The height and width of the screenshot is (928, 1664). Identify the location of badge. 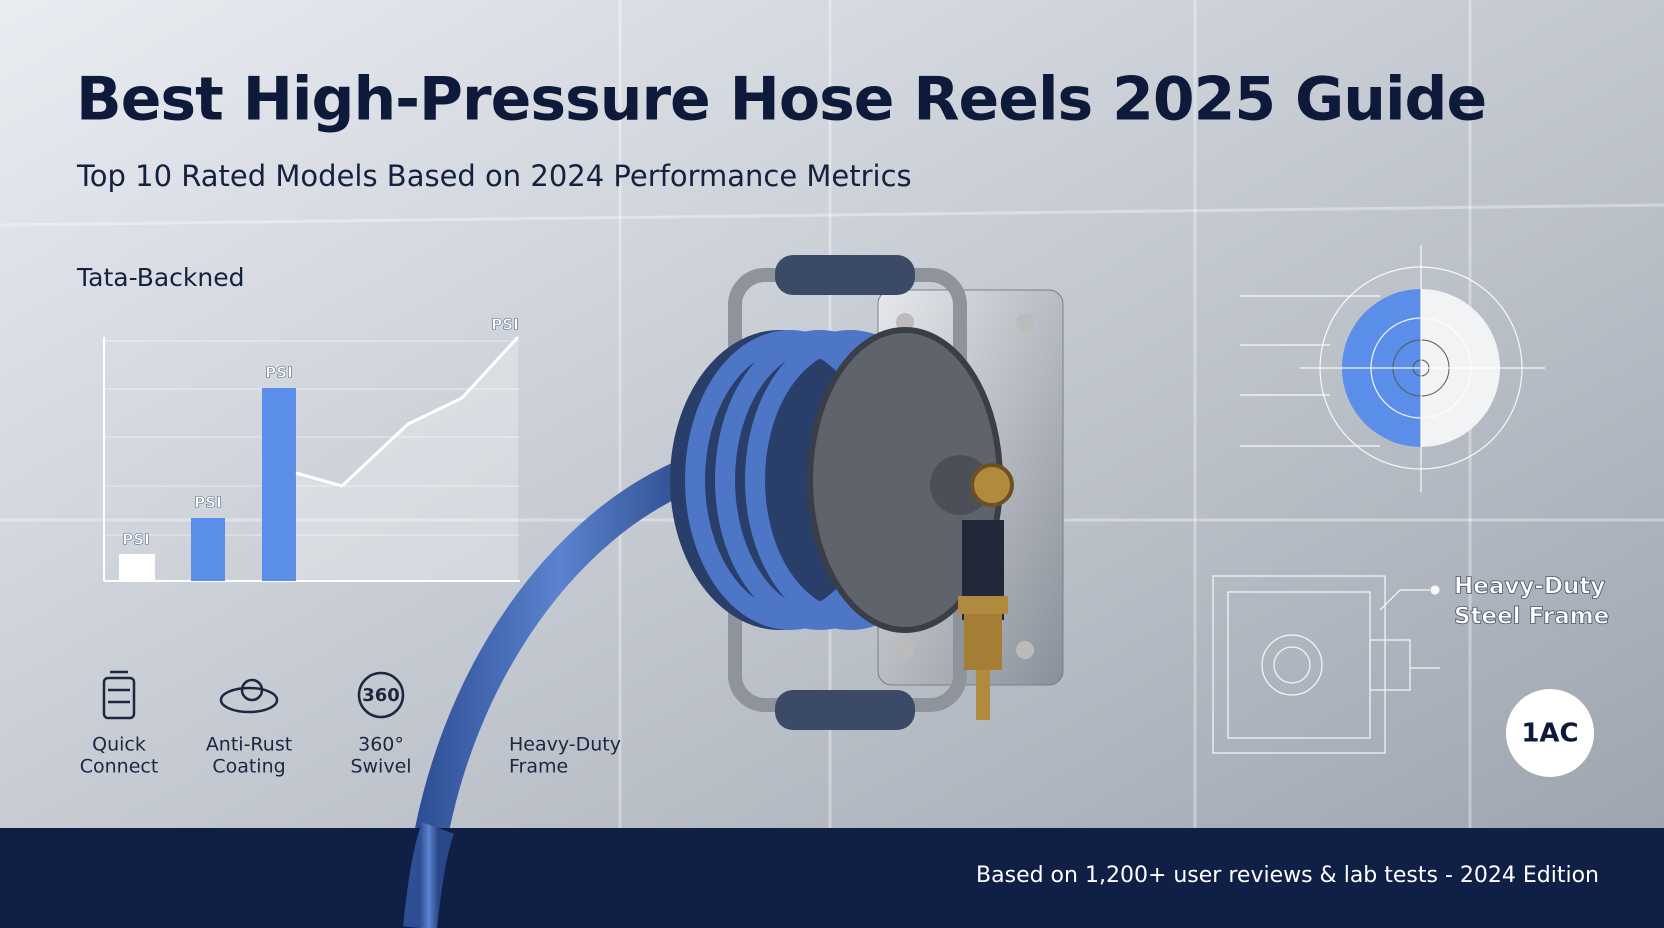
(1550, 733).